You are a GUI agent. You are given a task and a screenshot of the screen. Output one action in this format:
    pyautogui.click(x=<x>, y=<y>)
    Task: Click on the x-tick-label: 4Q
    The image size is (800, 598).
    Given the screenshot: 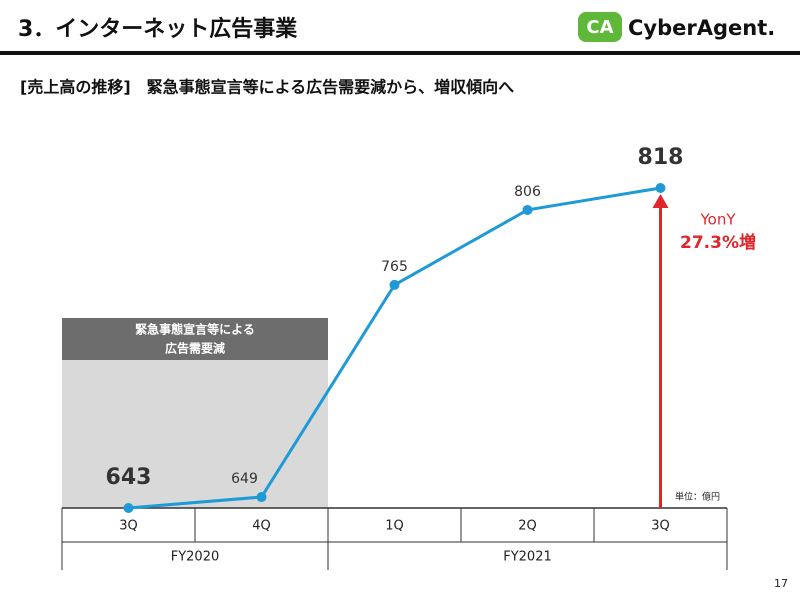 What is the action you would take?
    pyautogui.click(x=261, y=526)
    